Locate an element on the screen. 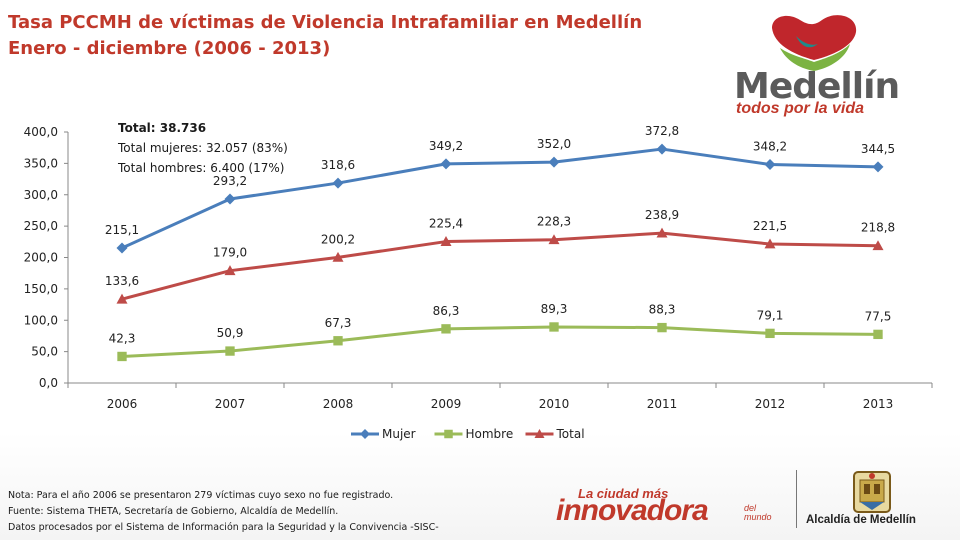  data-label-mujer: 215,1 is located at coordinates (122, 230).